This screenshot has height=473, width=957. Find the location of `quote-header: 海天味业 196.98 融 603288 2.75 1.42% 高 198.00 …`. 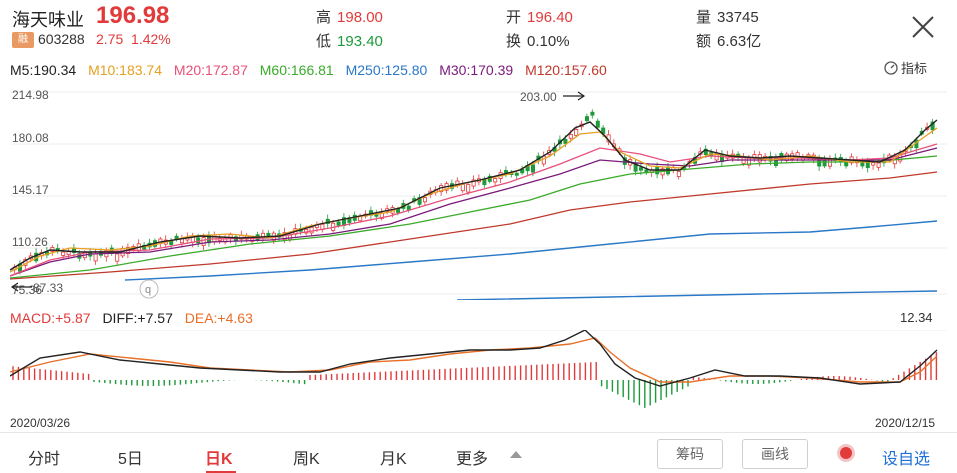

quote-header: 海天味业 196.98 融 603288 2.75 1.42% 高 198.00 … is located at coordinates (478, 28).